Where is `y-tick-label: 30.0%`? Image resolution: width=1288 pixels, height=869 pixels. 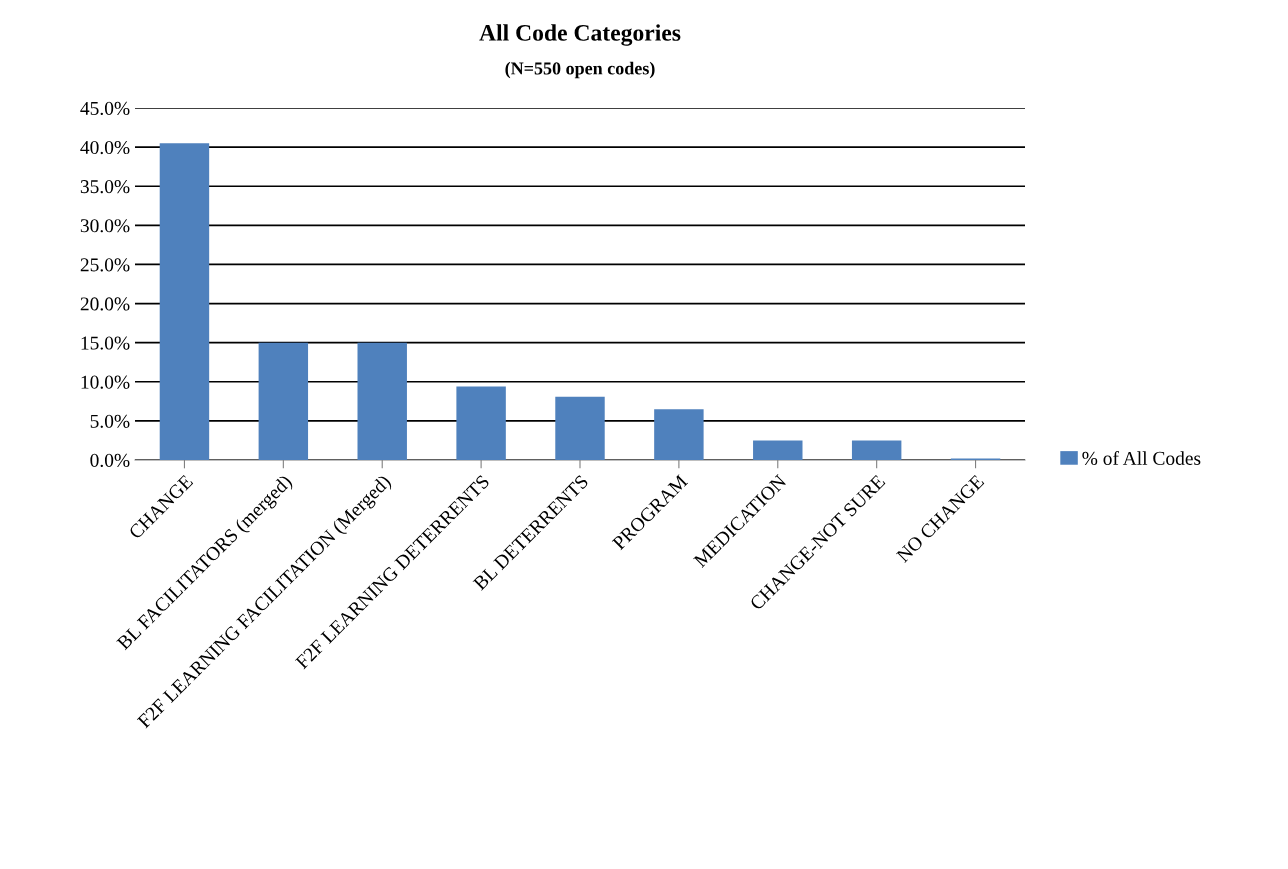
y-tick-label: 30.0% is located at coordinates (105, 226).